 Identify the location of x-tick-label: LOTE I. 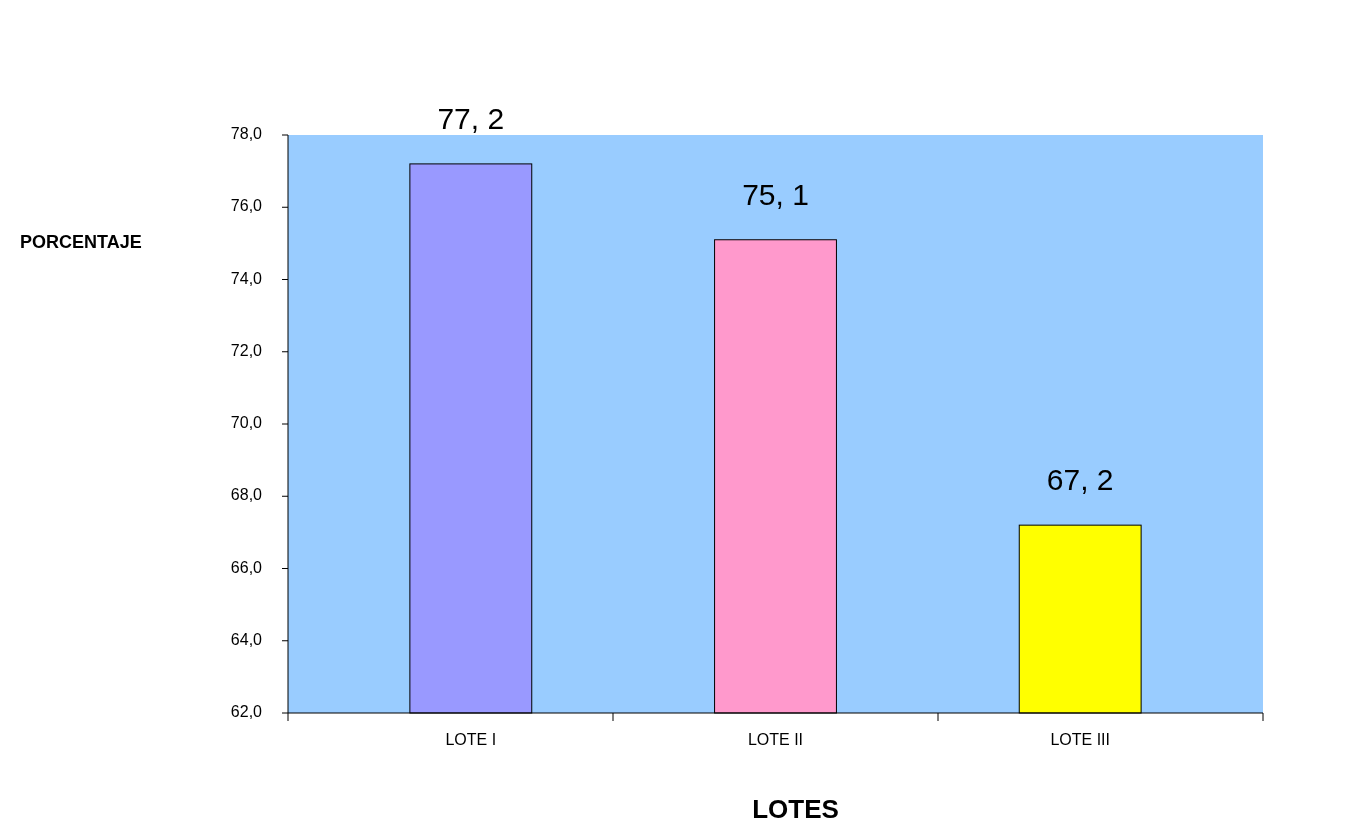
(471, 739).